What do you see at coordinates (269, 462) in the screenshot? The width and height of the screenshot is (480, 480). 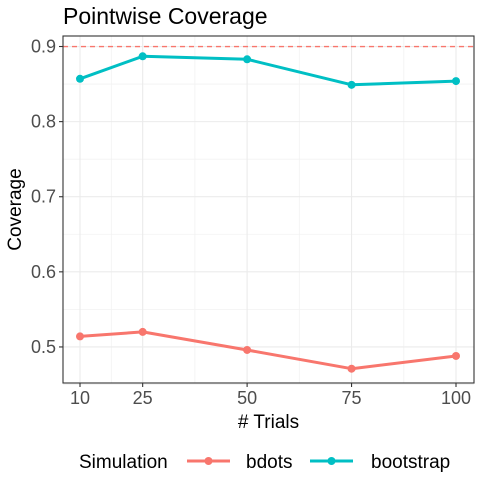 I see `legend-label-bdots: bdots` at bounding box center [269, 462].